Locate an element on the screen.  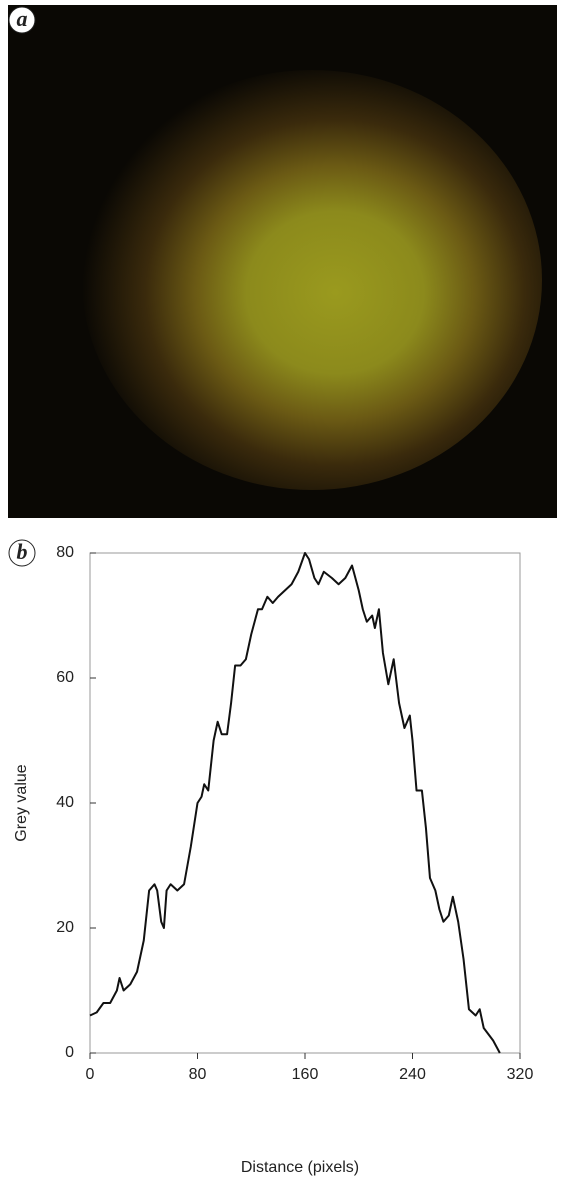
y-axis-label: Grey value is located at coordinates (21, 802).